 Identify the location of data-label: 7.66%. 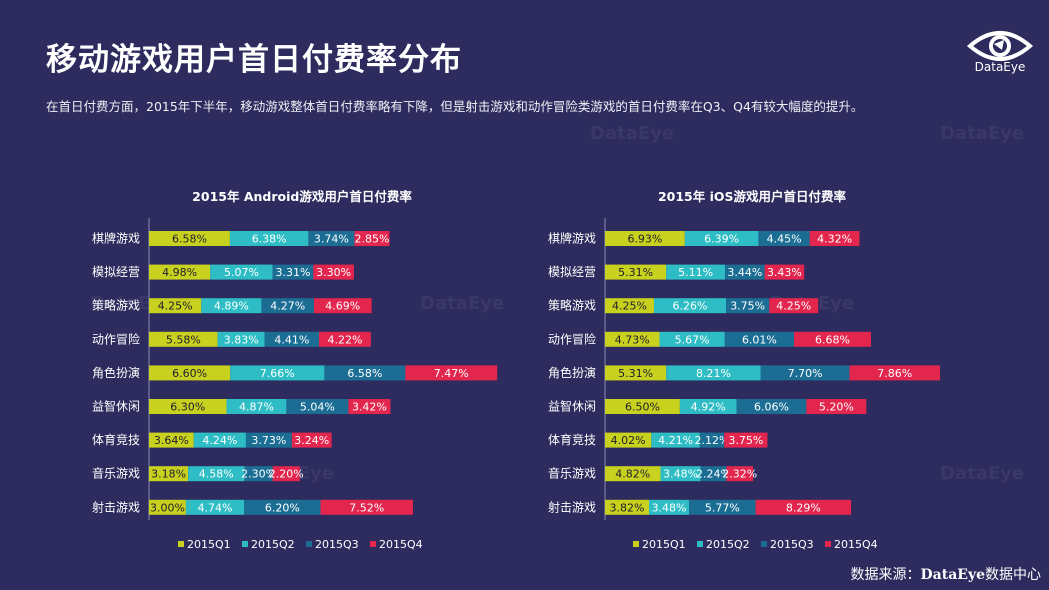
(277, 373).